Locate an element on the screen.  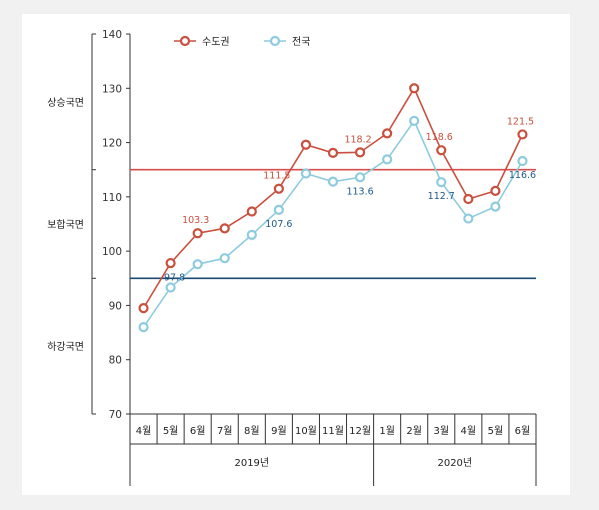
legend-label-1: 수도권 is located at coordinates (216, 42).